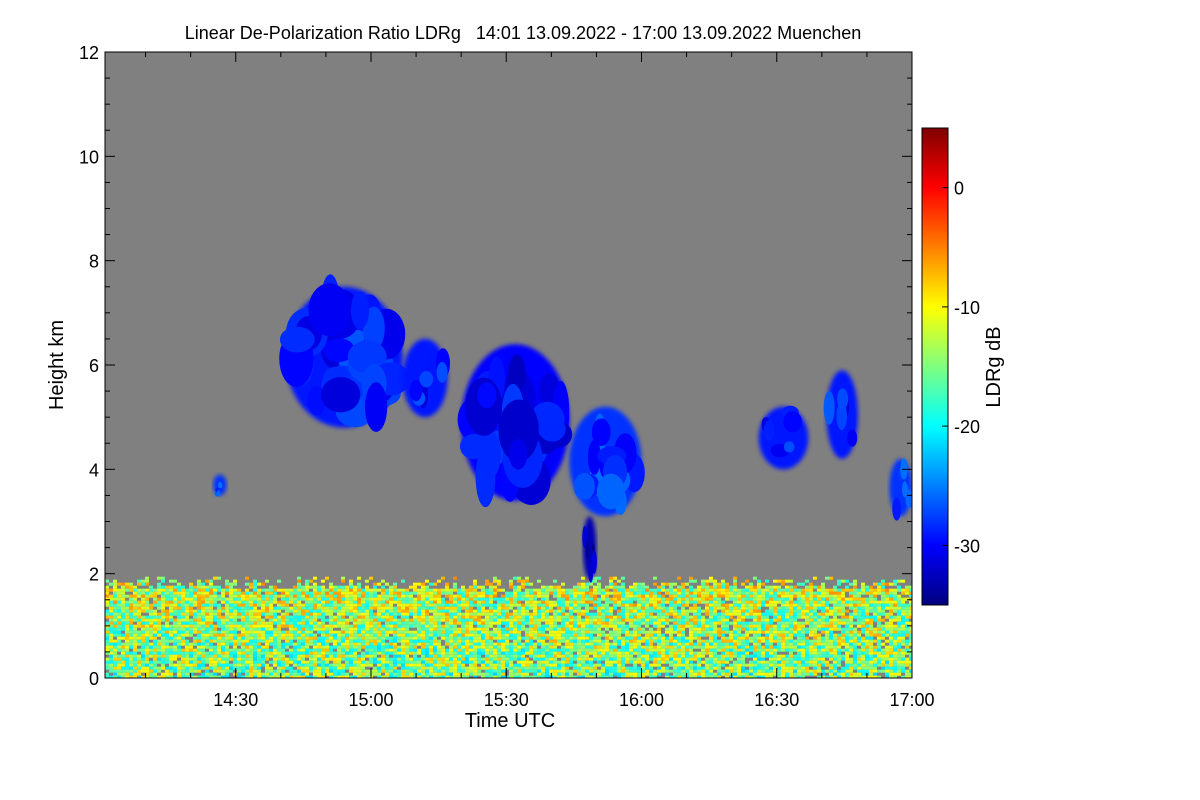  Describe the element at coordinates (57, 365) in the screenshot. I see `y-axis-label: Height km` at that location.